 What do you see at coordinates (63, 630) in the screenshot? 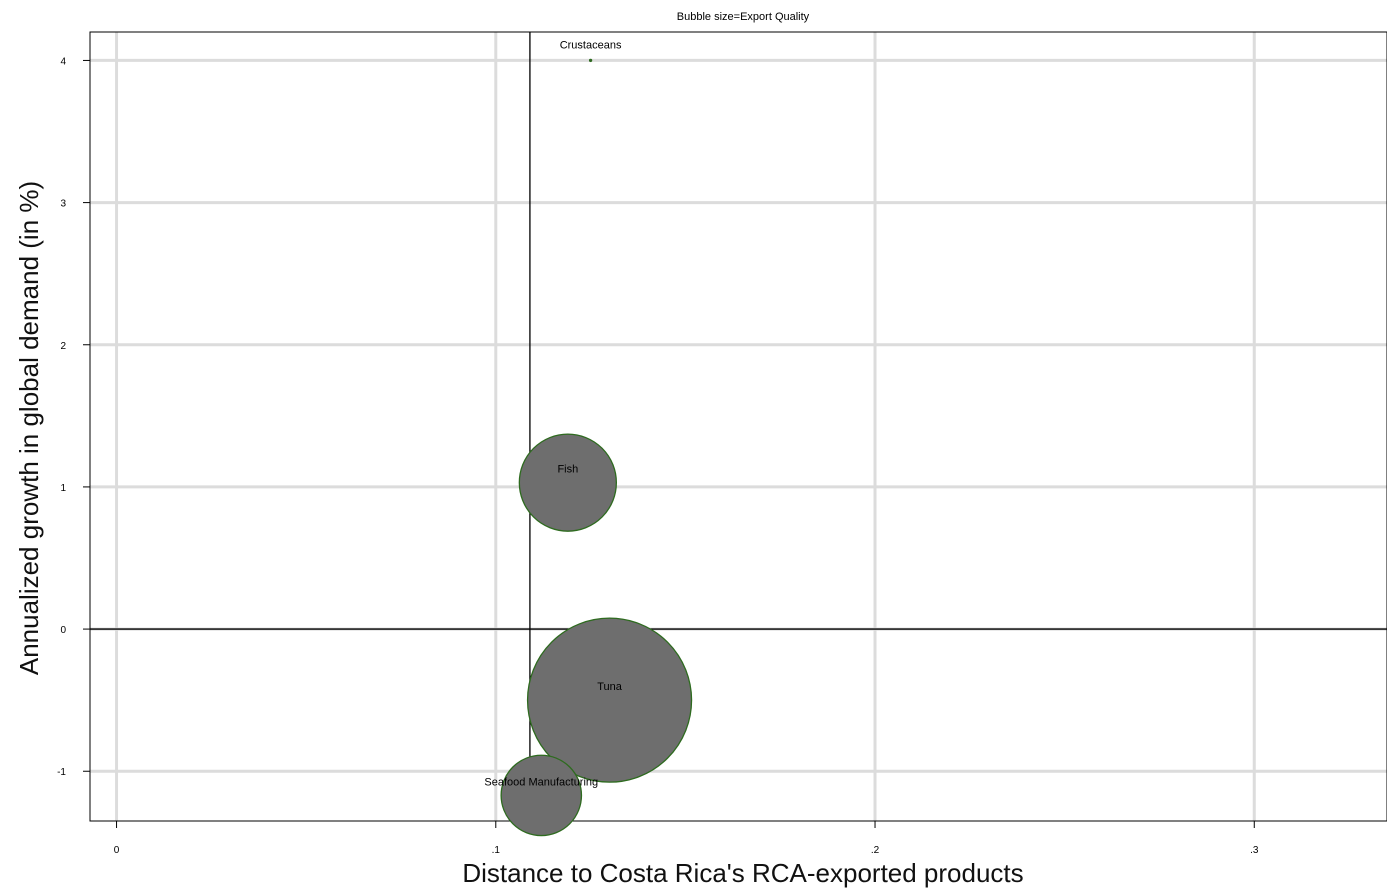
I see `y-tick-label: 0` at bounding box center [63, 630].